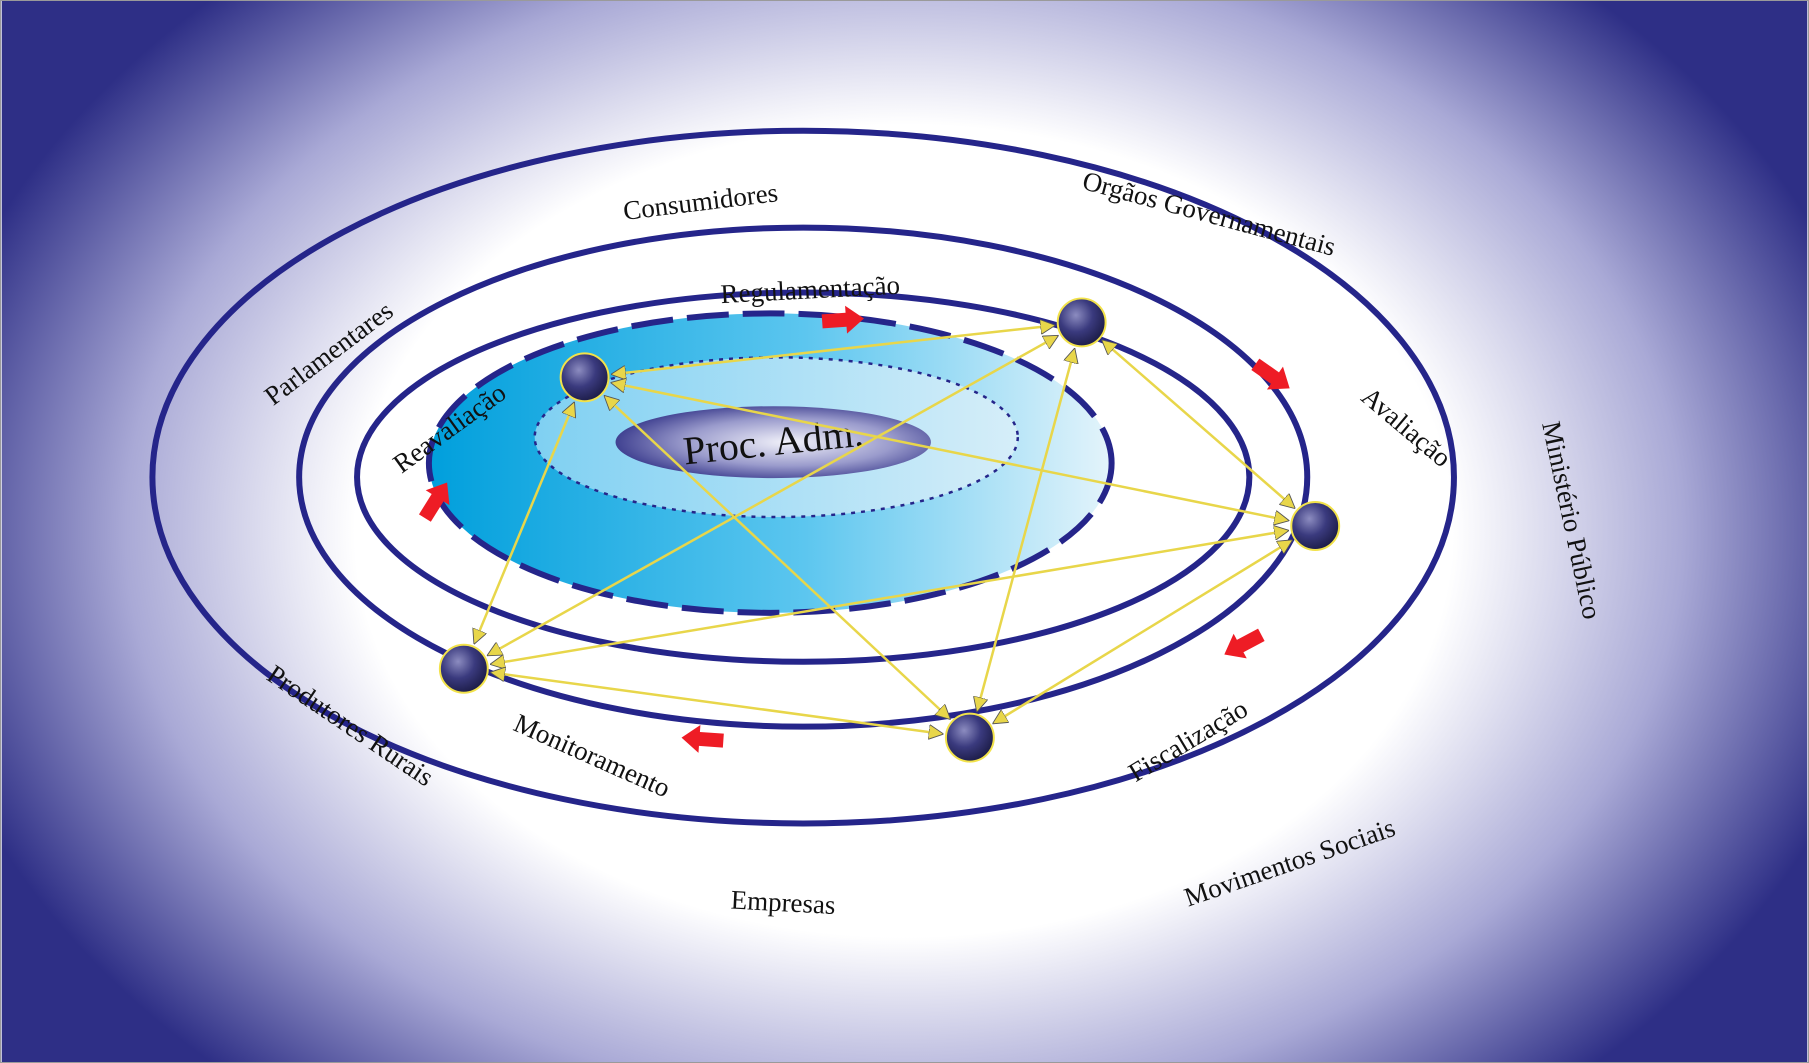 The height and width of the screenshot is (1063, 1809). What do you see at coordinates (783, 902) in the screenshot?
I see `label-empresas: Empresas` at bounding box center [783, 902].